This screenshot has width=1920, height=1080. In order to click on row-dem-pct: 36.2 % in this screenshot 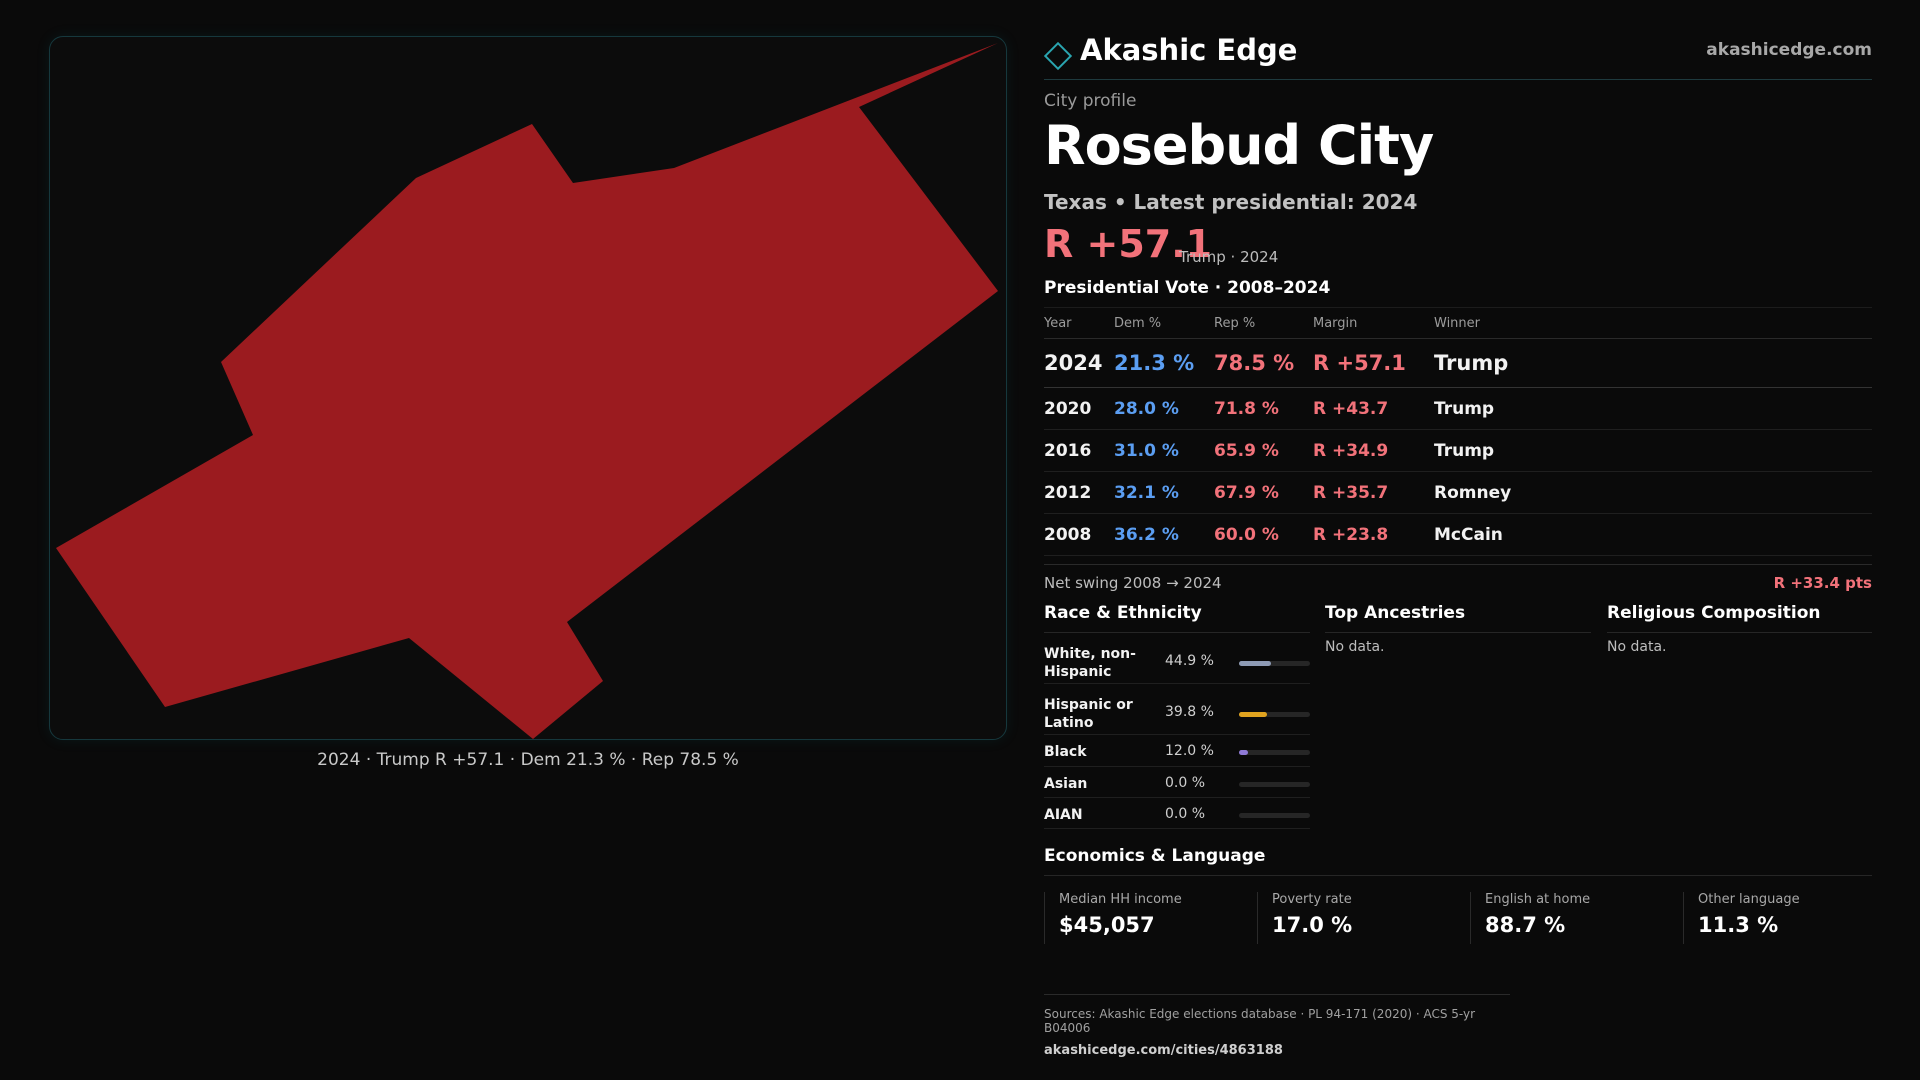, I will do `click(1146, 535)`.